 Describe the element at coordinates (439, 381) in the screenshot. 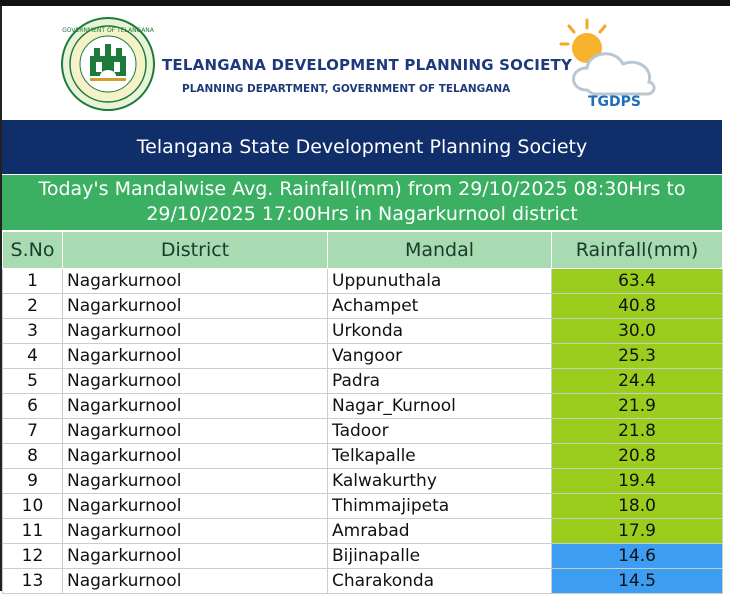

I see `cell-mandal: Padra` at that location.